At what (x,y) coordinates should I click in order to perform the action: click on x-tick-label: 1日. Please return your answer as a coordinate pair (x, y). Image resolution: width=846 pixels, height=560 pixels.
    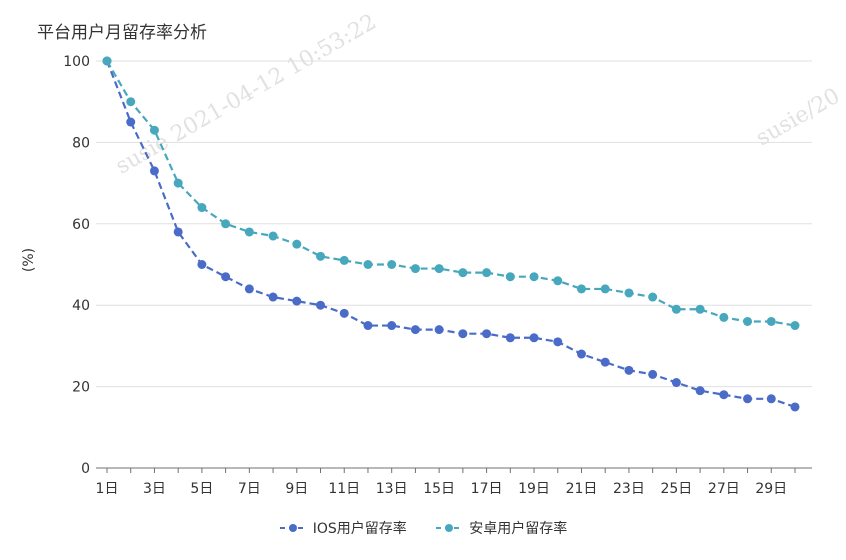
    Looking at the image, I should click on (107, 489).